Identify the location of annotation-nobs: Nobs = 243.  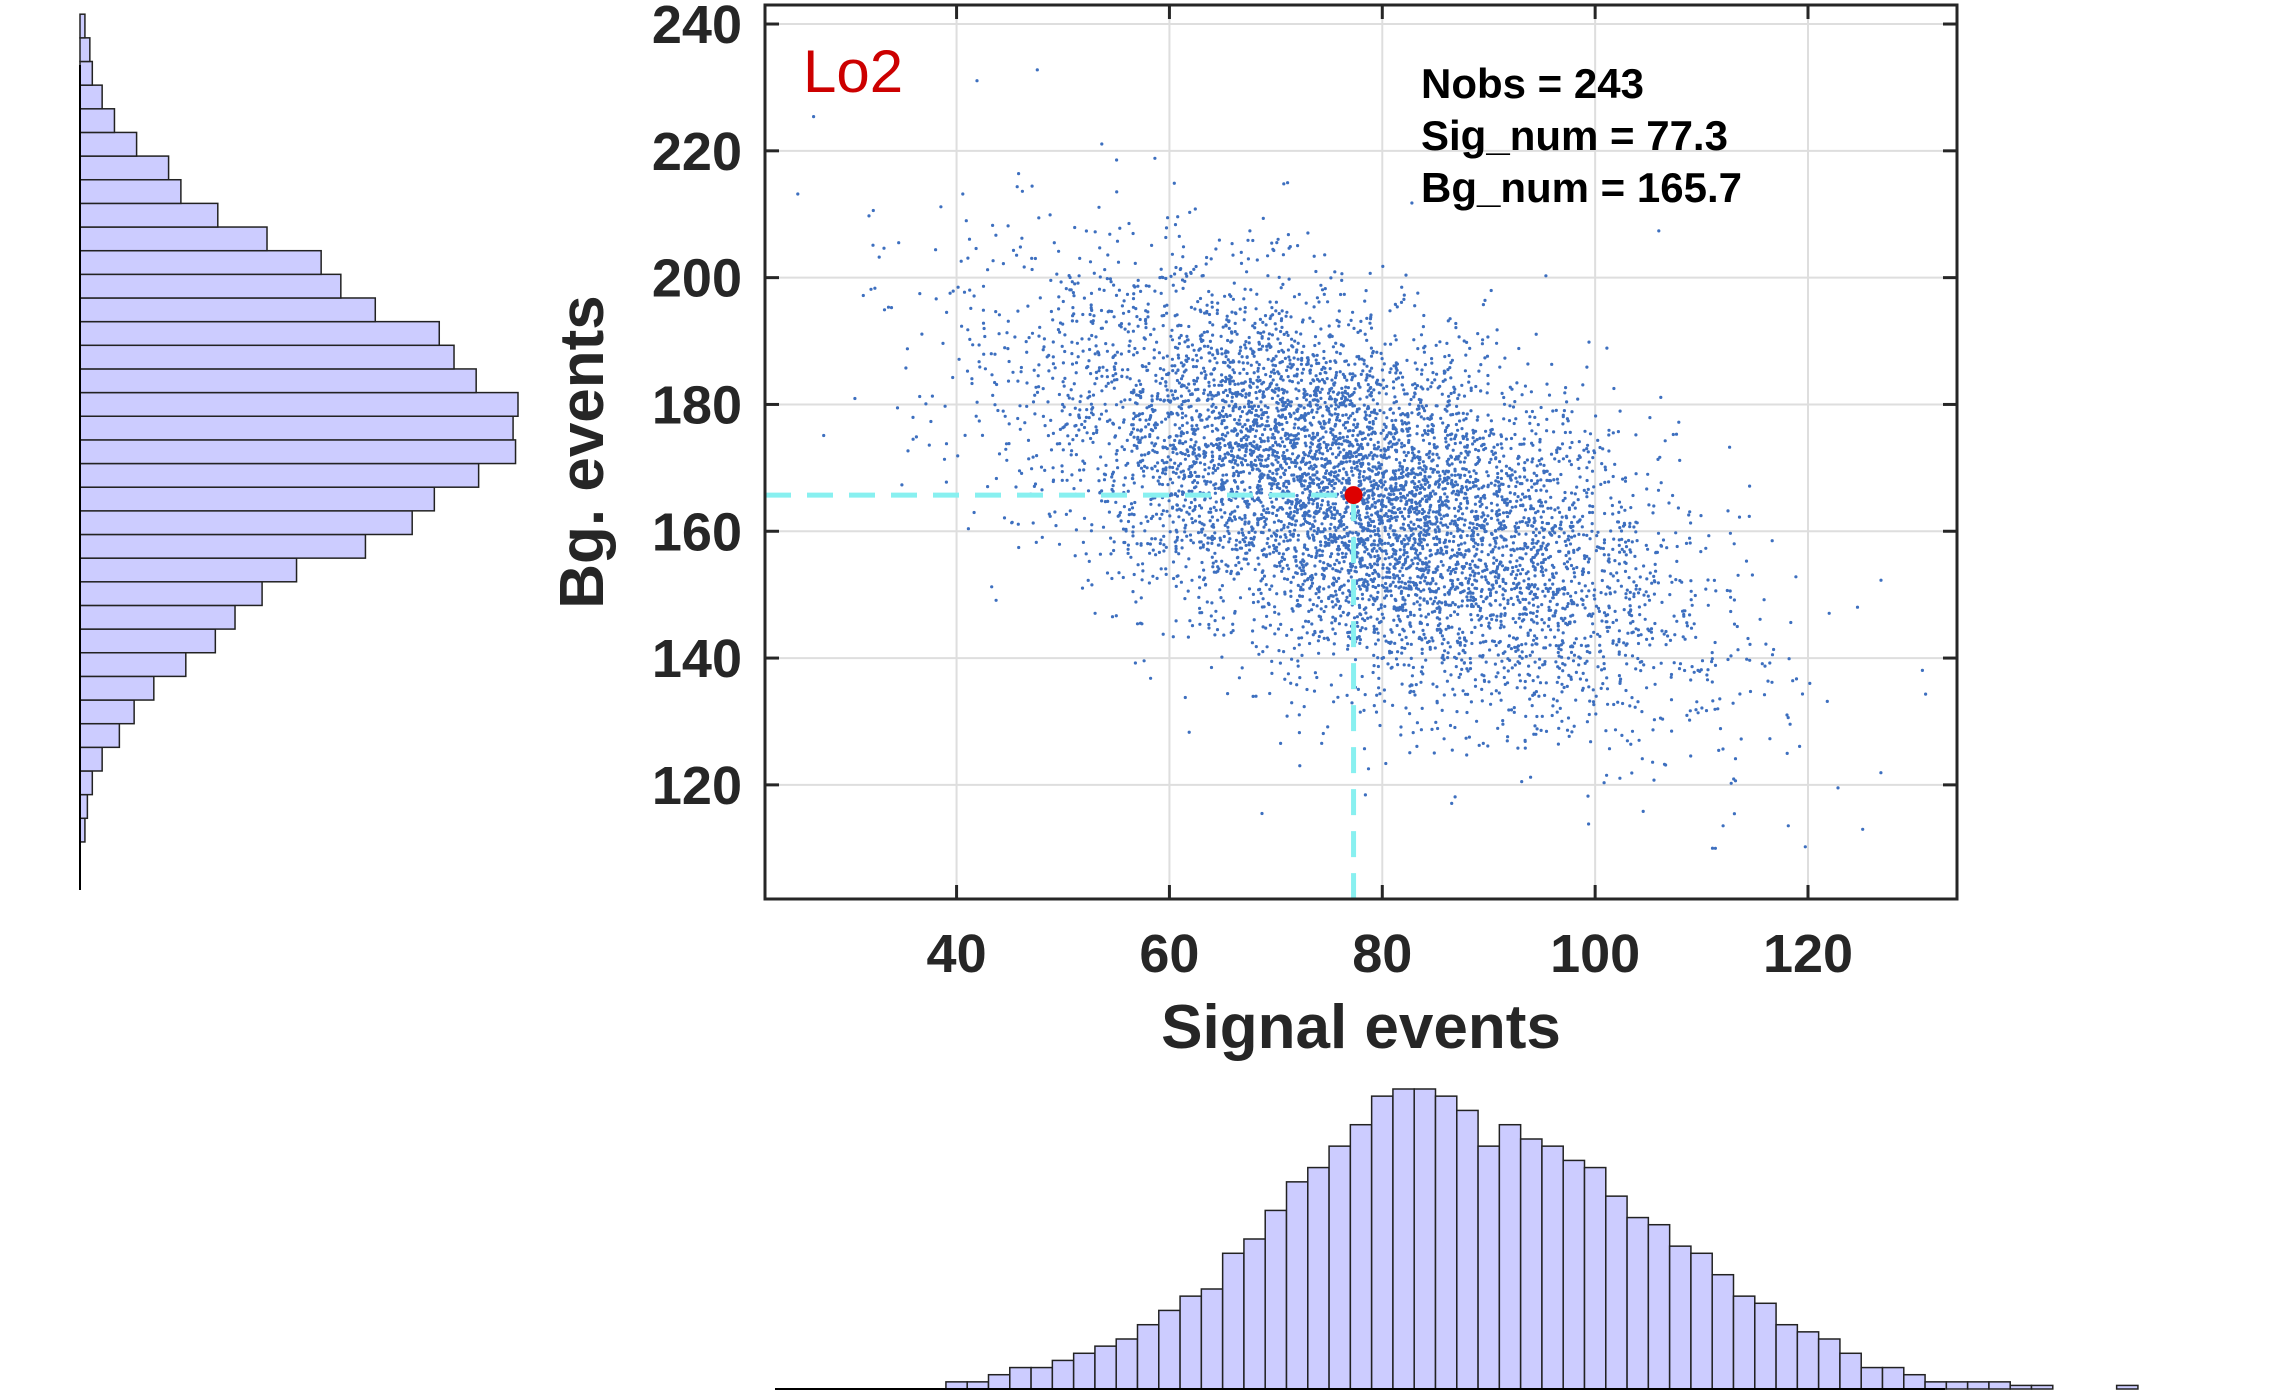
(1532, 83).